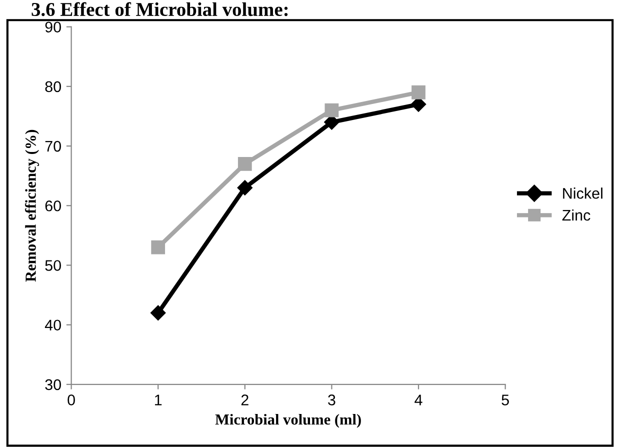 This screenshot has width=620, height=447. Describe the element at coordinates (418, 400) in the screenshot. I see `x-tick-label: 4` at that location.